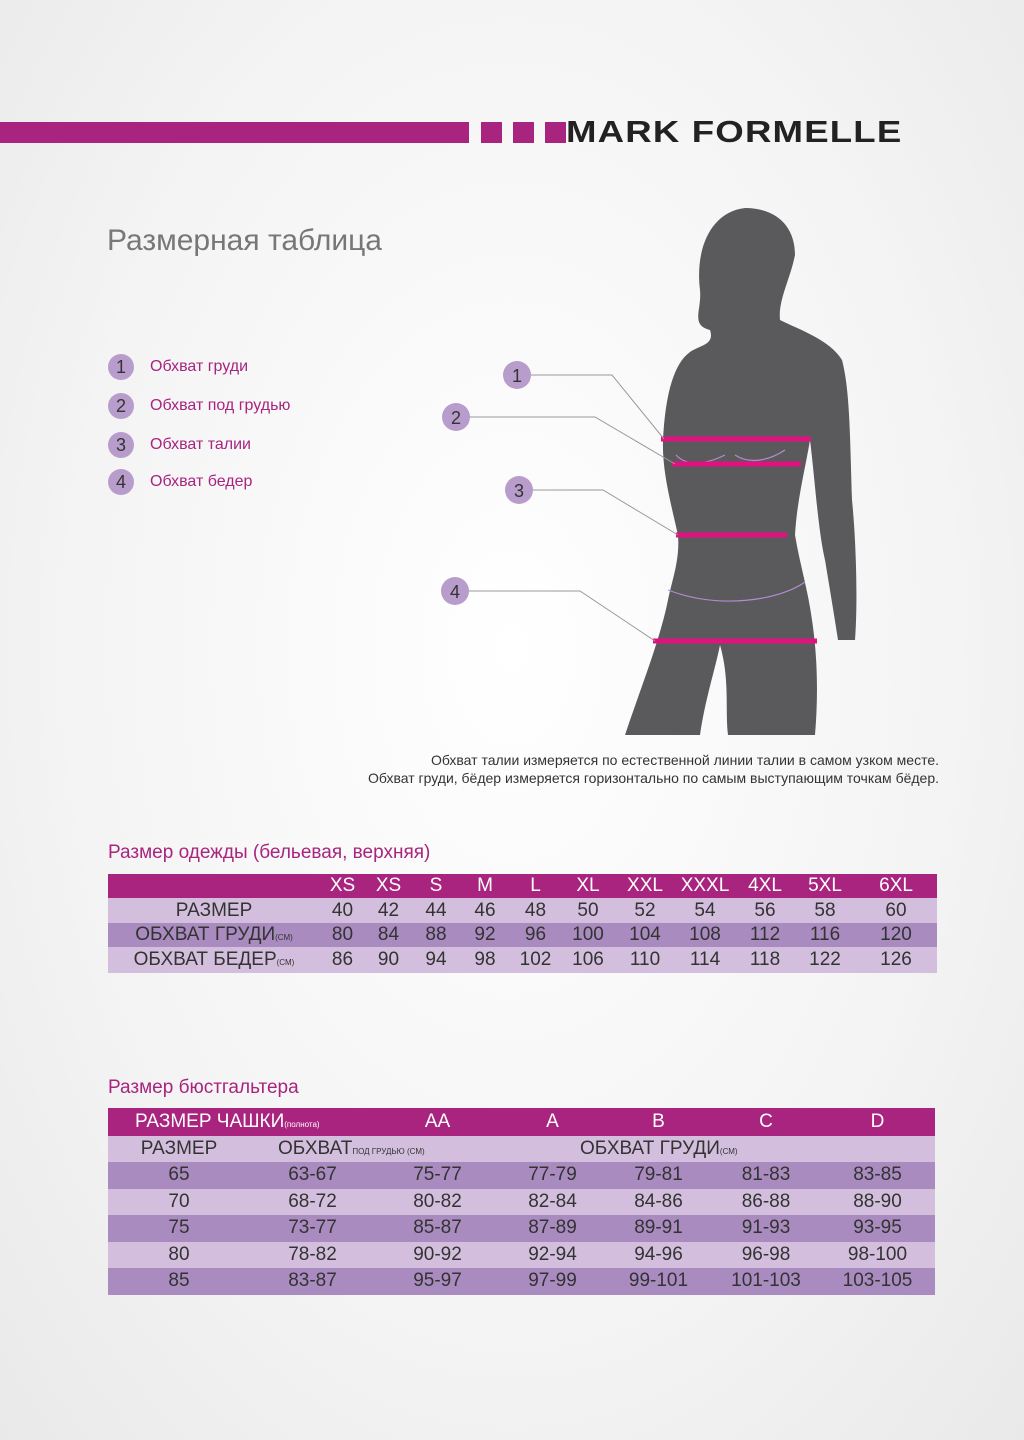 The width and height of the screenshot is (1024, 1440). What do you see at coordinates (312, 1254) in the screenshot?
I see `table-cell: 78-82` at bounding box center [312, 1254].